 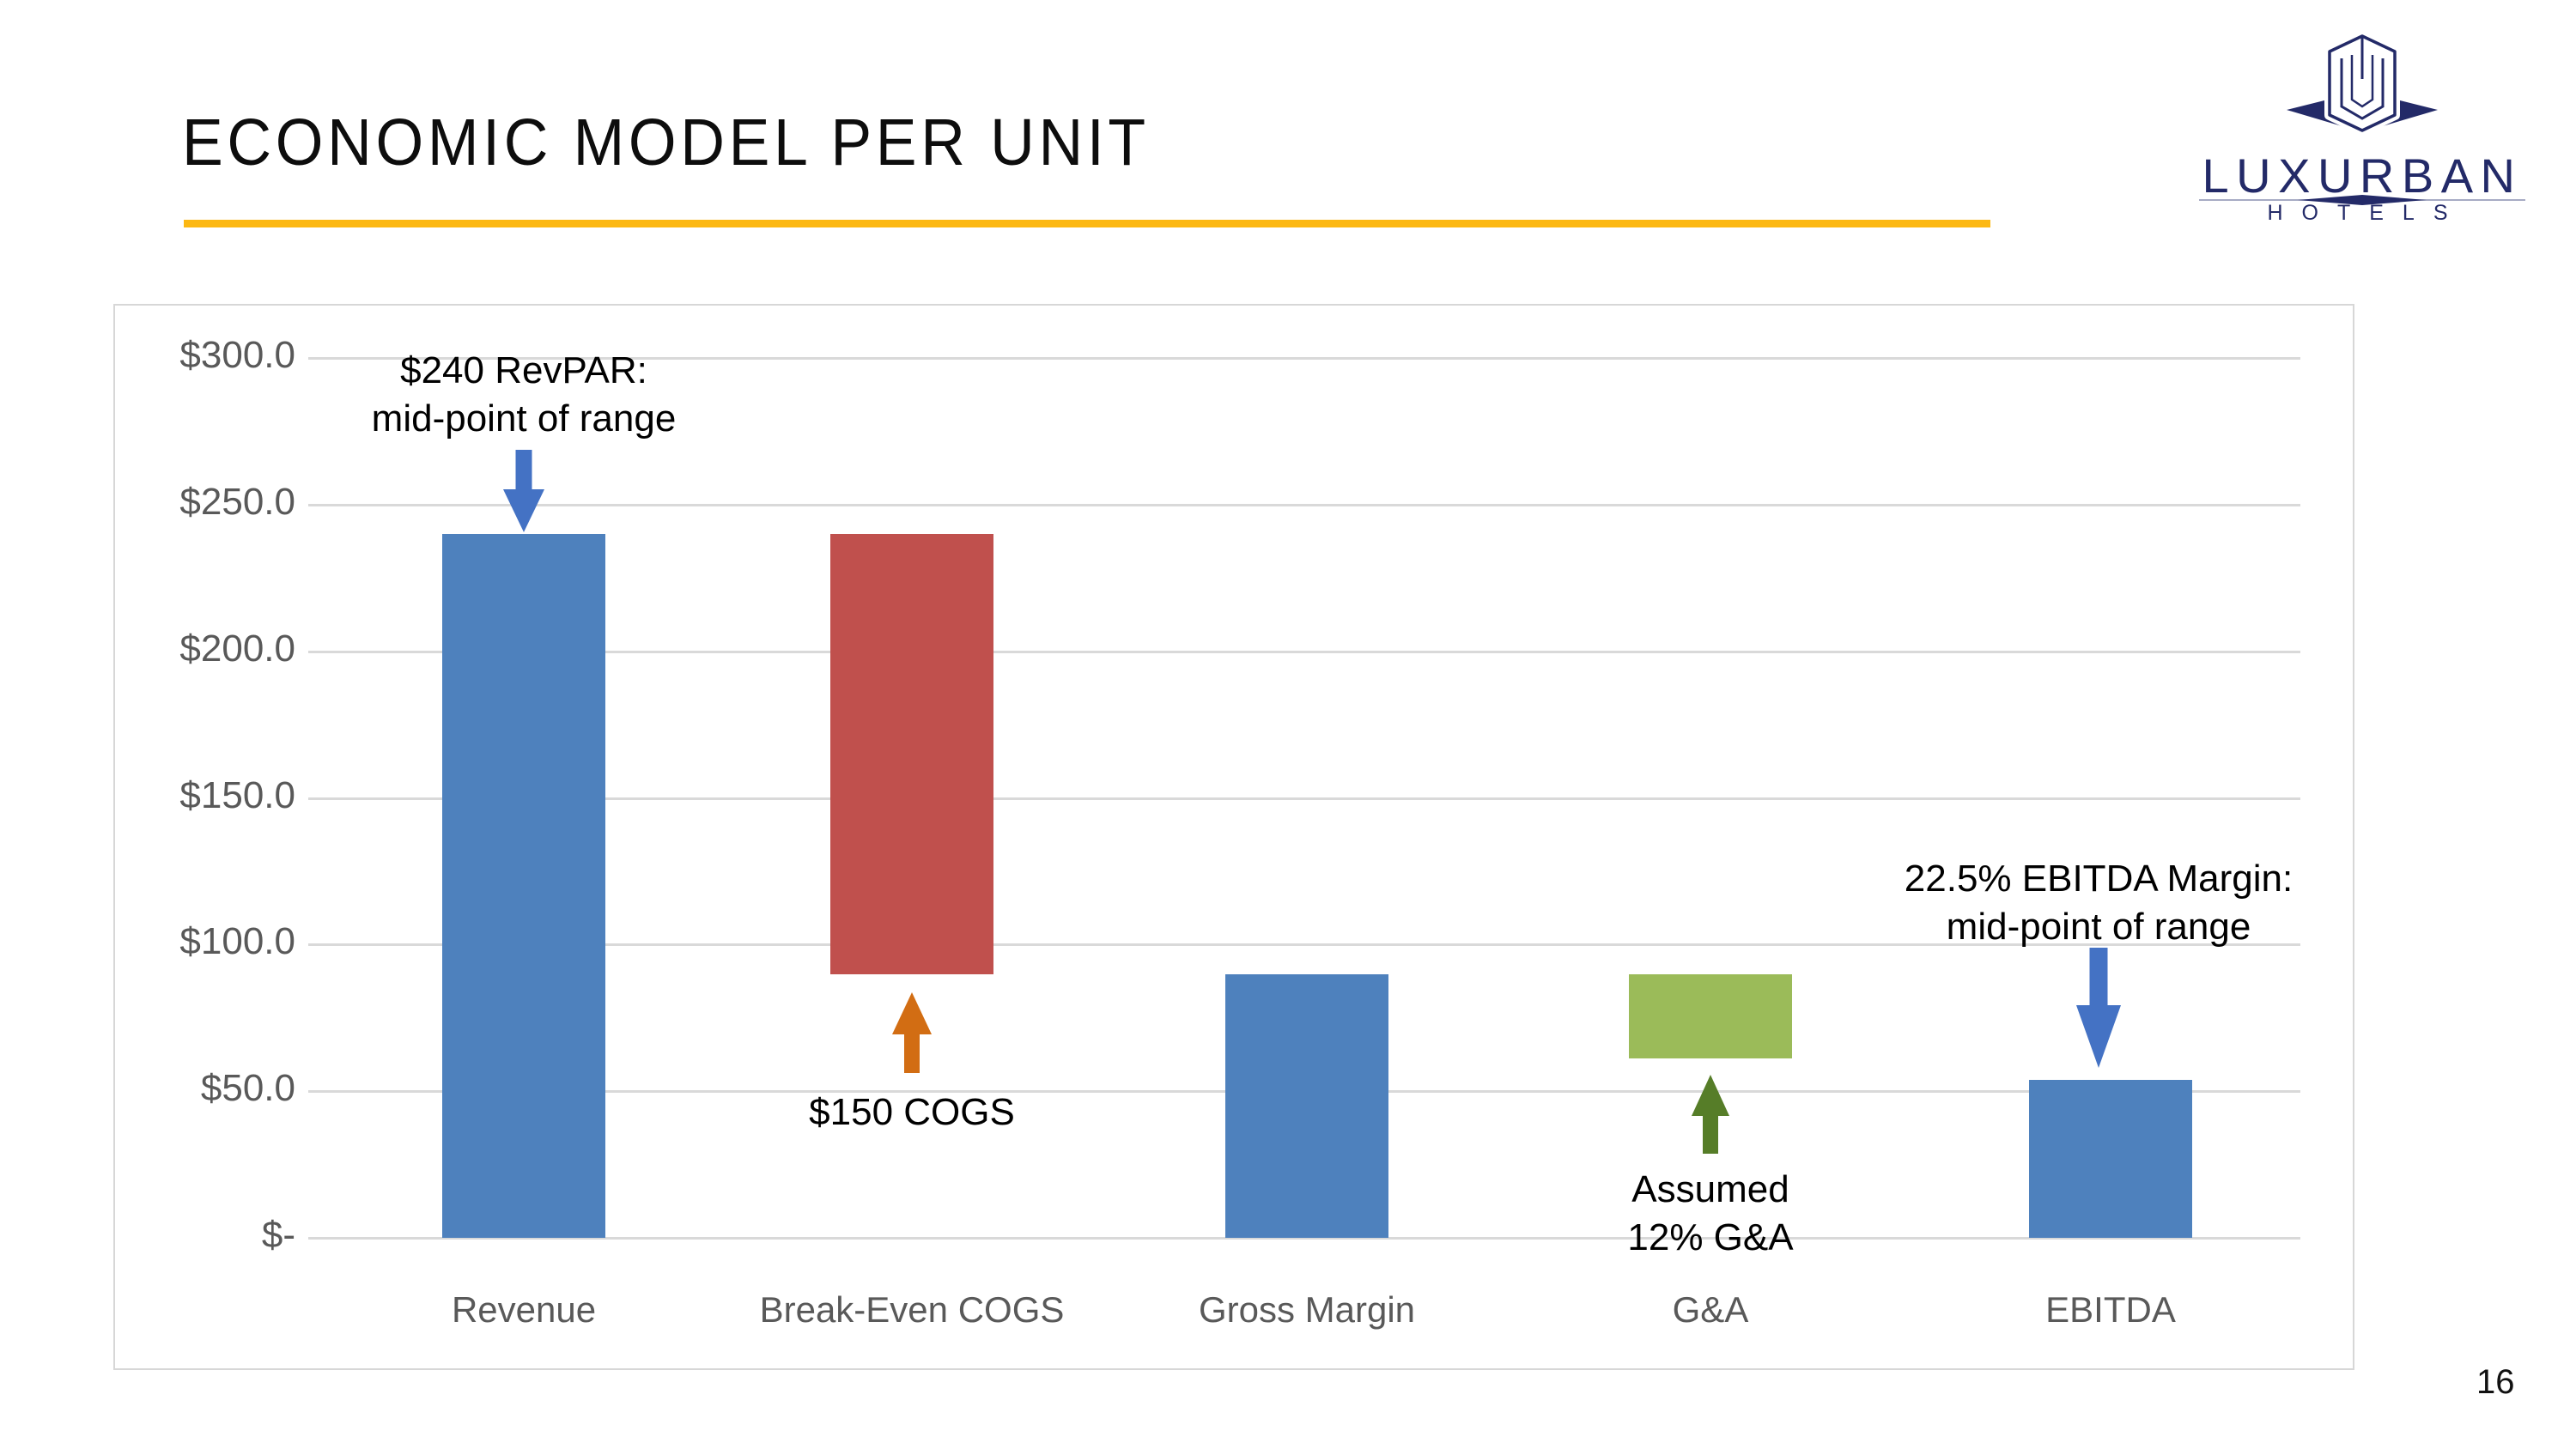 I want to click on x-axis-label: Break-Even COGS, so click(x=912, y=1309).